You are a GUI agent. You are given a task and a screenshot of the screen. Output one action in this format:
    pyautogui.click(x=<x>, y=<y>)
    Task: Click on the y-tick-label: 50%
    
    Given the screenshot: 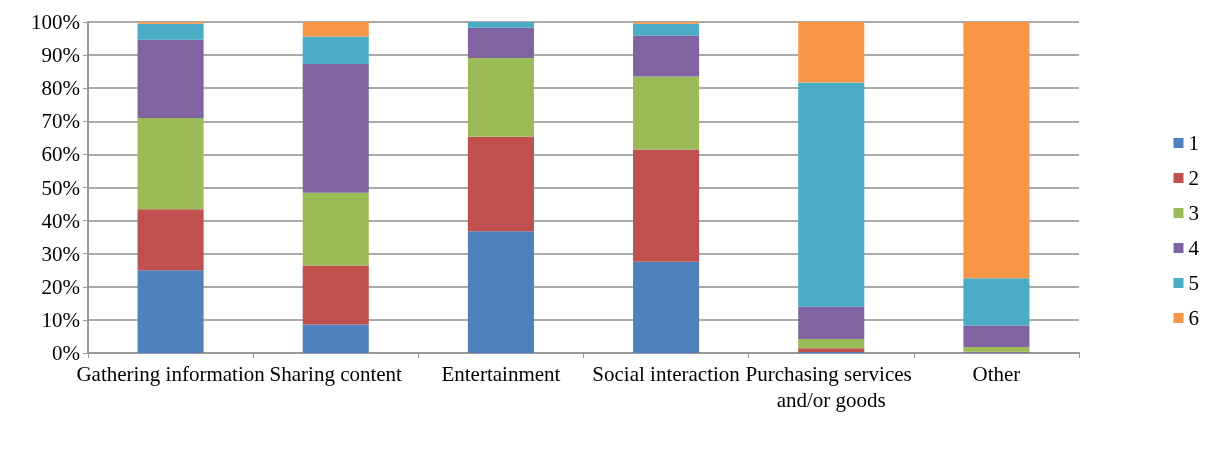 What is the action you would take?
    pyautogui.click(x=60, y=187)
    